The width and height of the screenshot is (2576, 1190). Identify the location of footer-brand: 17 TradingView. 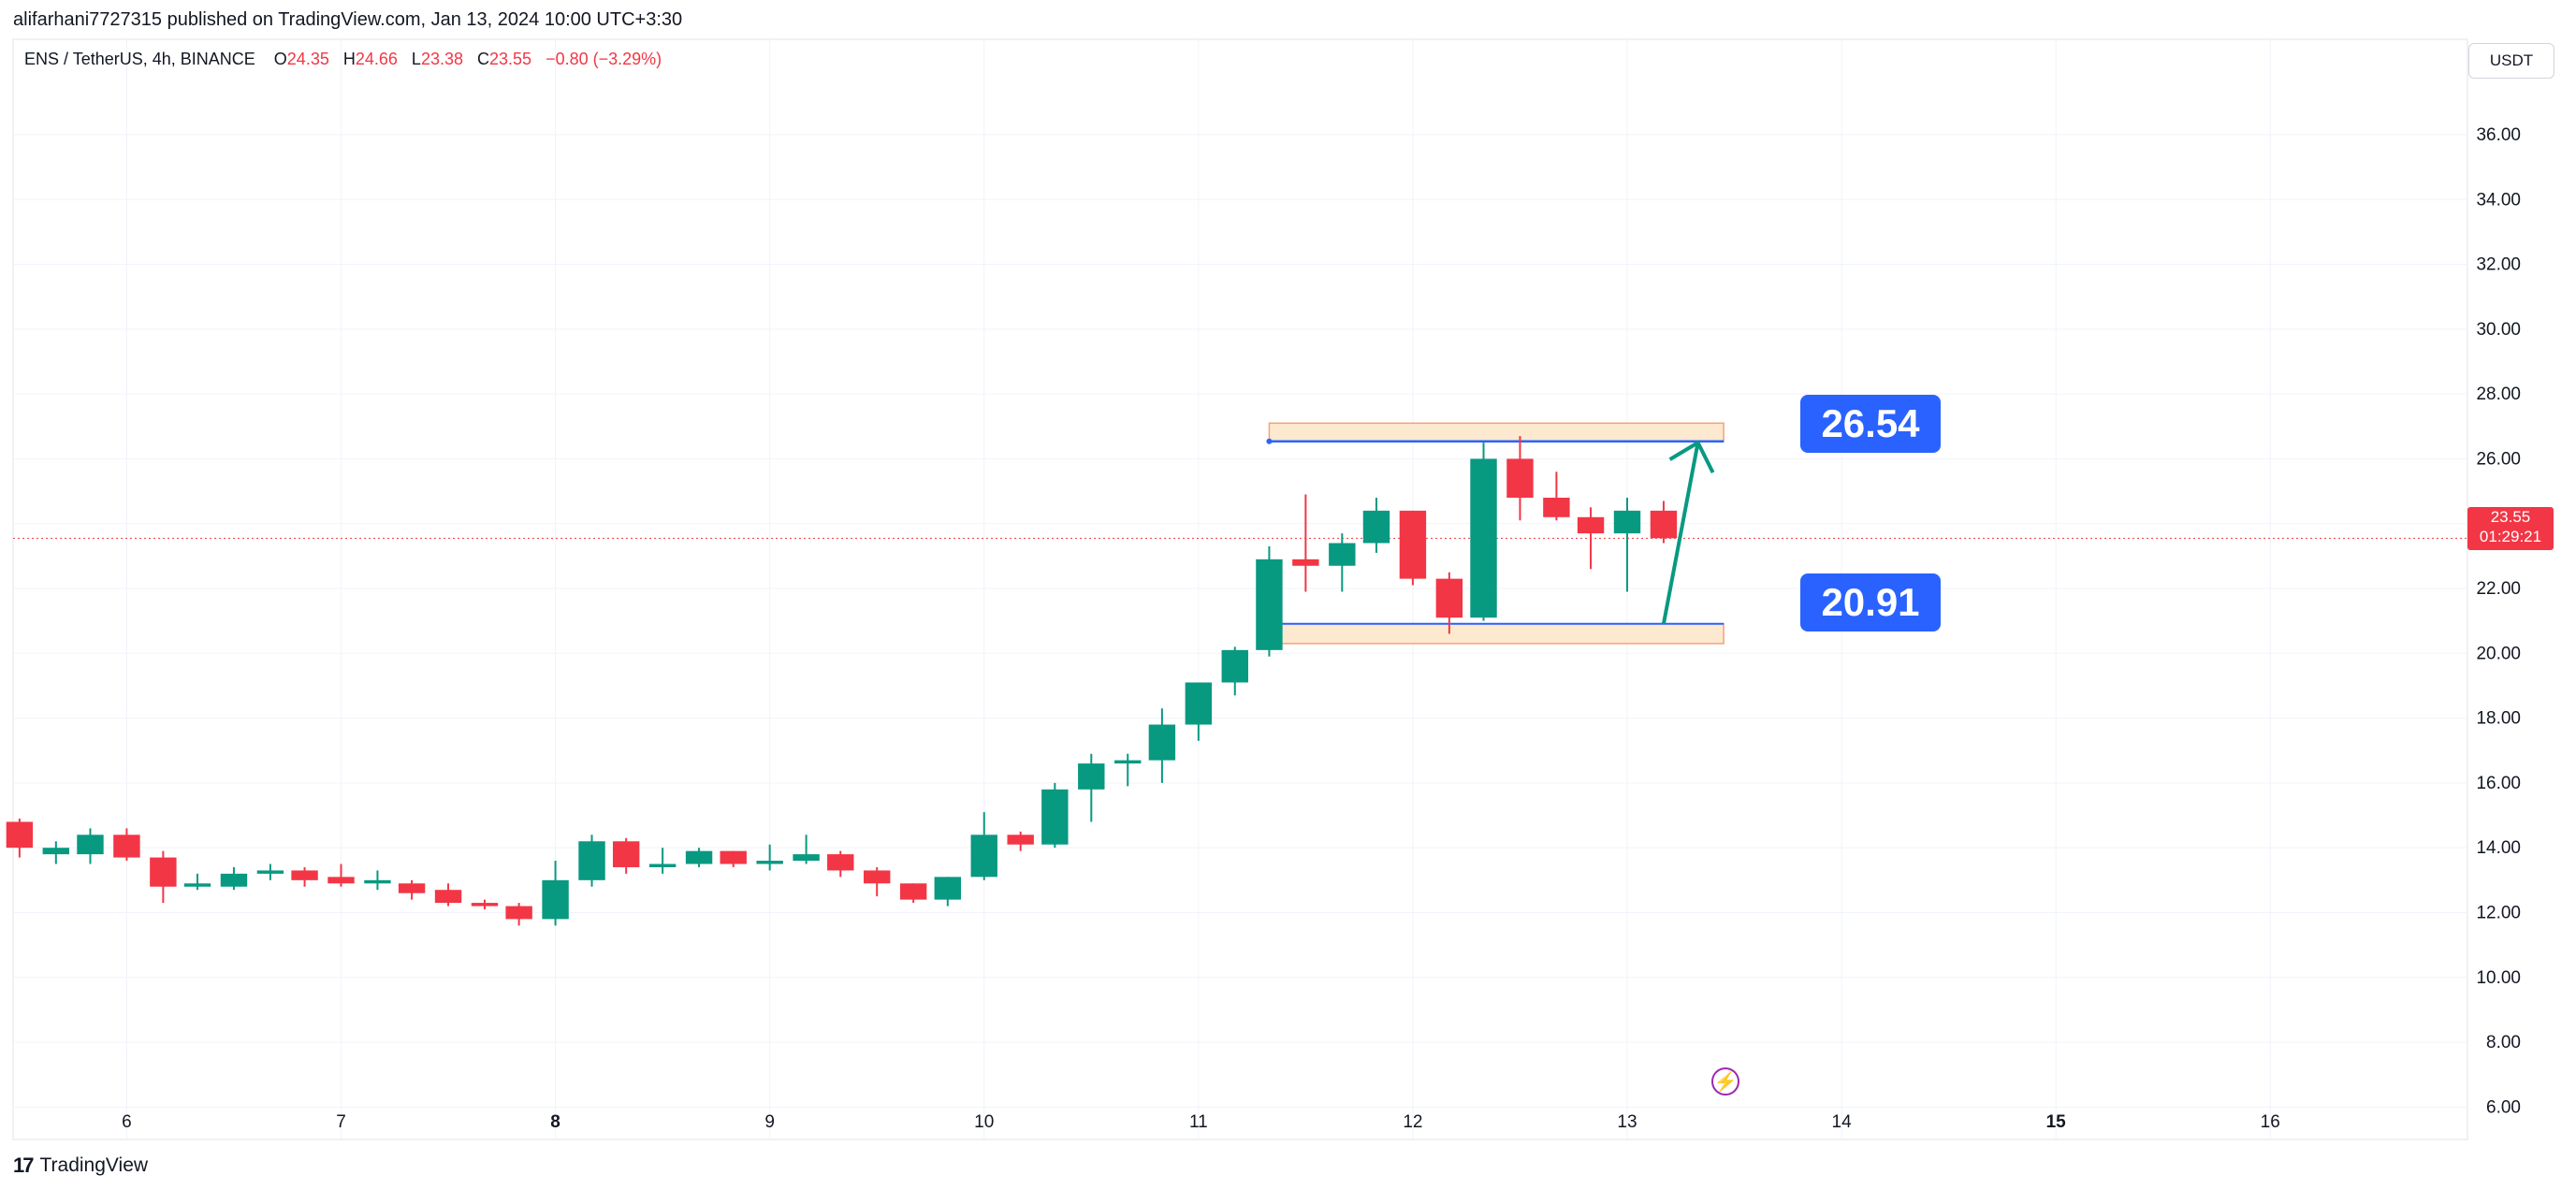
(80, 1166).